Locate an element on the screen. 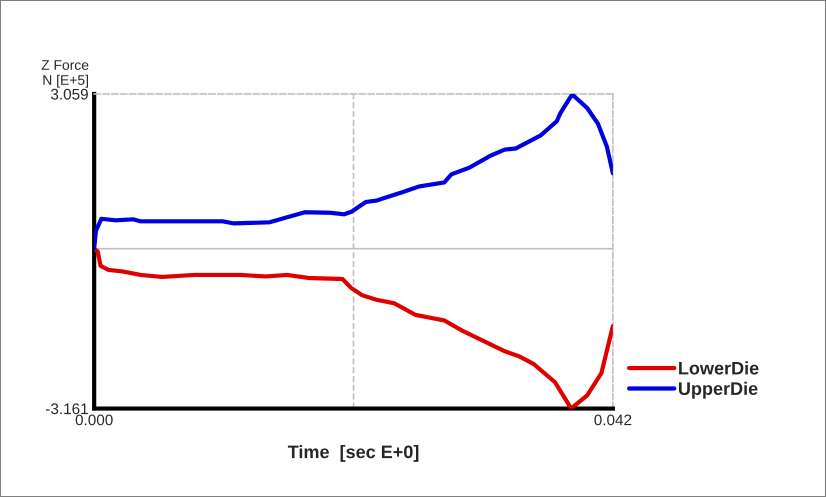  legend-label: UpperDie is located at coordinates (718, 390).